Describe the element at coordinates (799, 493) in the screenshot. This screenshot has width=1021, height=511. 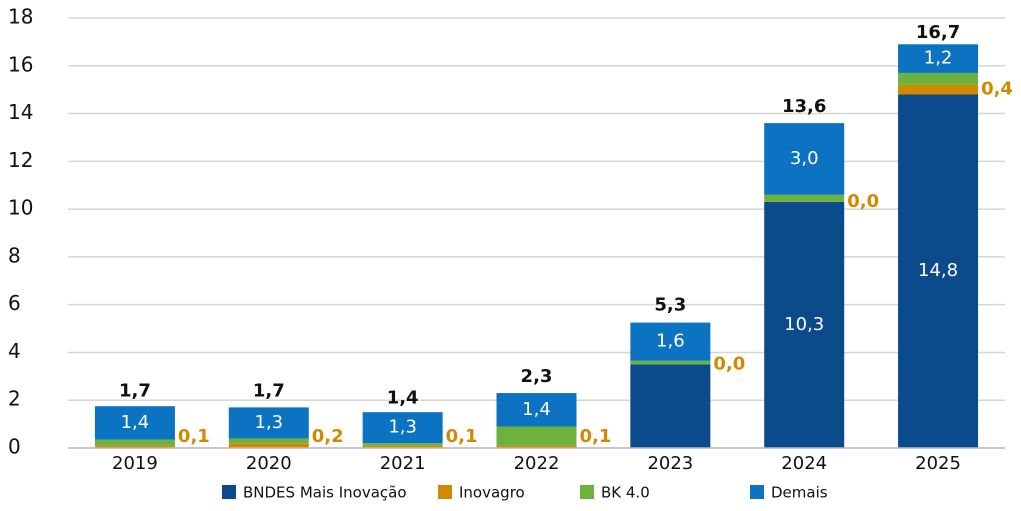
I see `legend-label: Demais` at that location.